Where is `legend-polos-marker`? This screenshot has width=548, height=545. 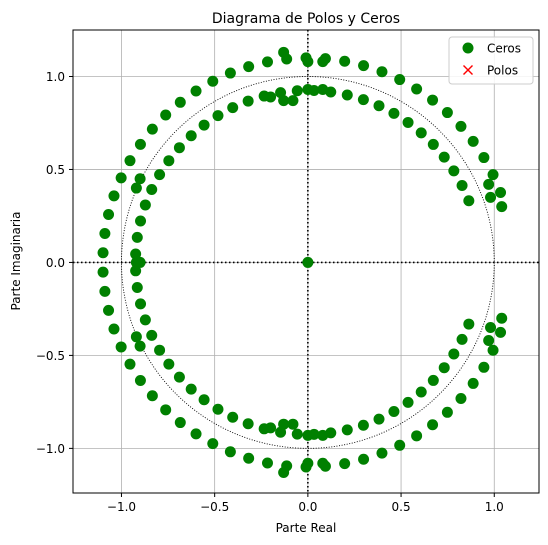
legend-polos-marker is located at coordinates (468, 70).